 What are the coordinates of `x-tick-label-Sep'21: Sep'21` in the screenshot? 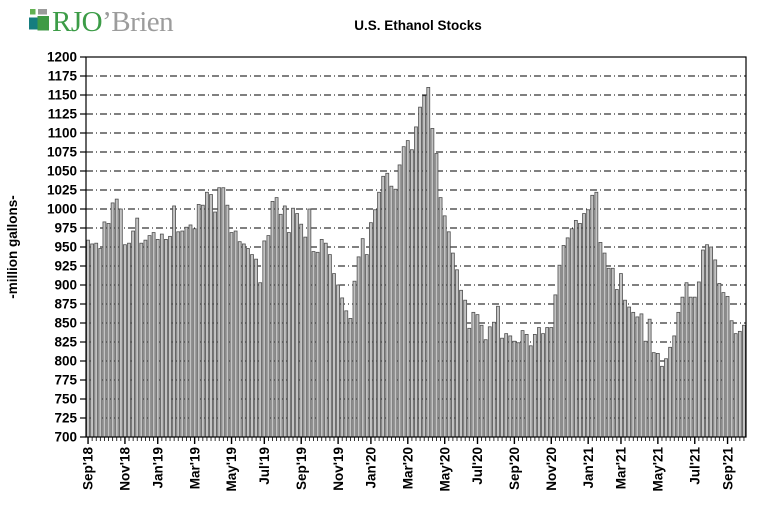 It's located at (727, 468).